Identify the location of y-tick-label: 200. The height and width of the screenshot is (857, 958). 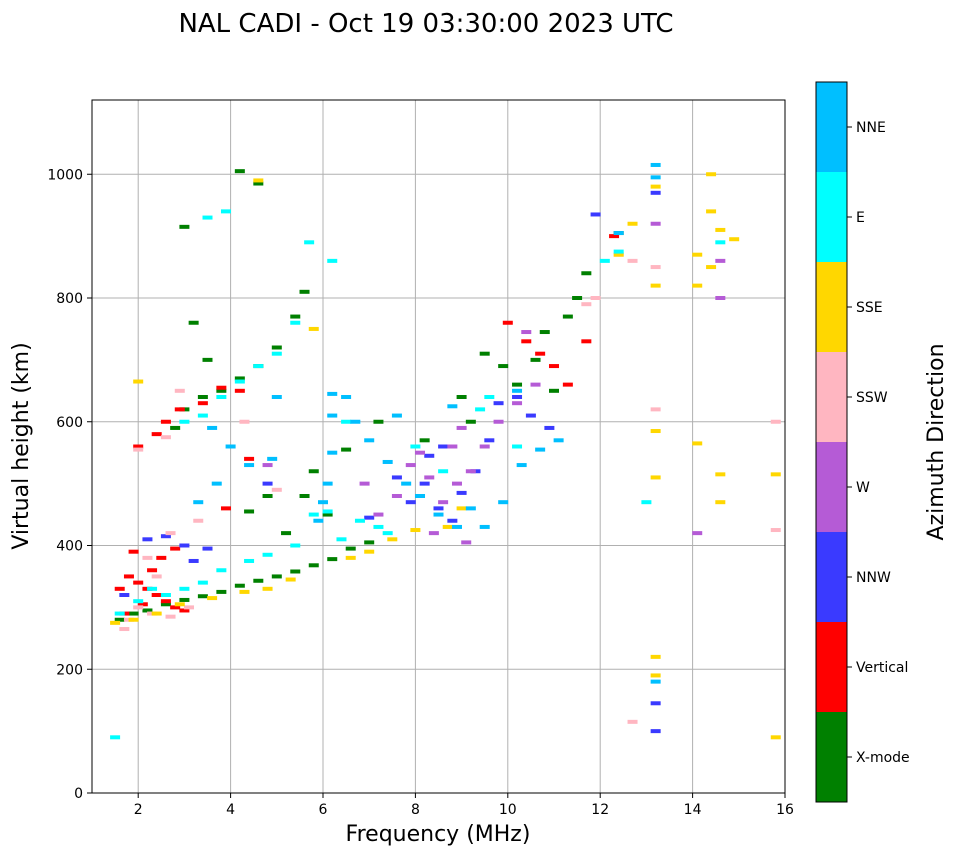
(69, 670).